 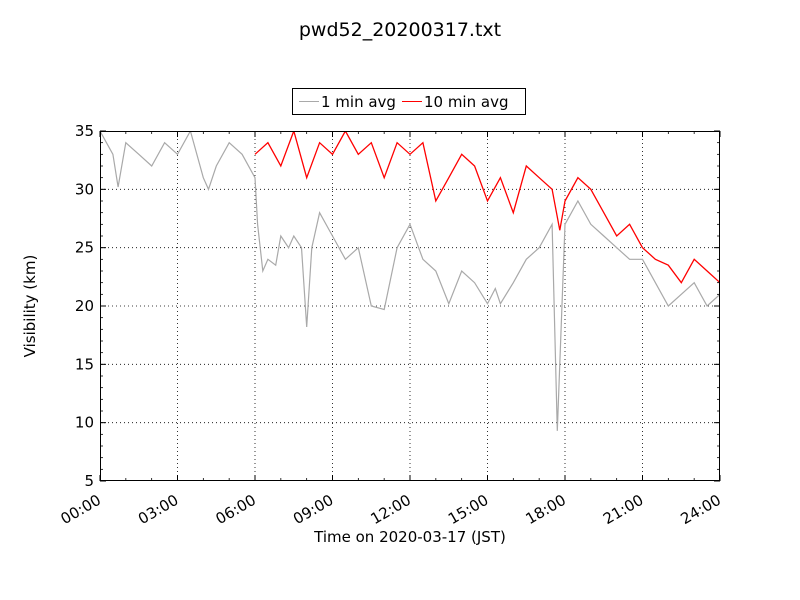 What do you see at coordinates (391, 509) in the screenshot?
I see `x-tick-label: 12:00` at bounding box center [391, 509].